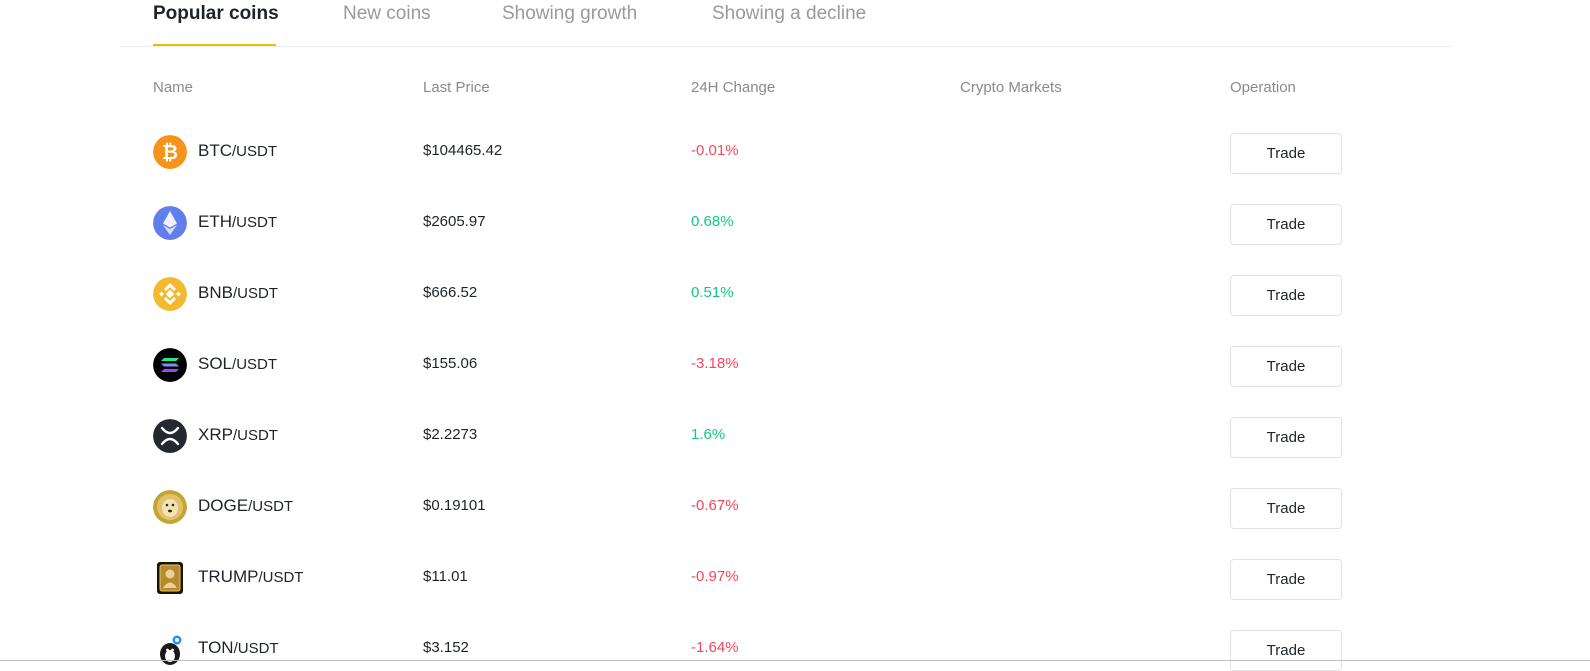  I want to click on last-price: $11.01, so click(445, 576).